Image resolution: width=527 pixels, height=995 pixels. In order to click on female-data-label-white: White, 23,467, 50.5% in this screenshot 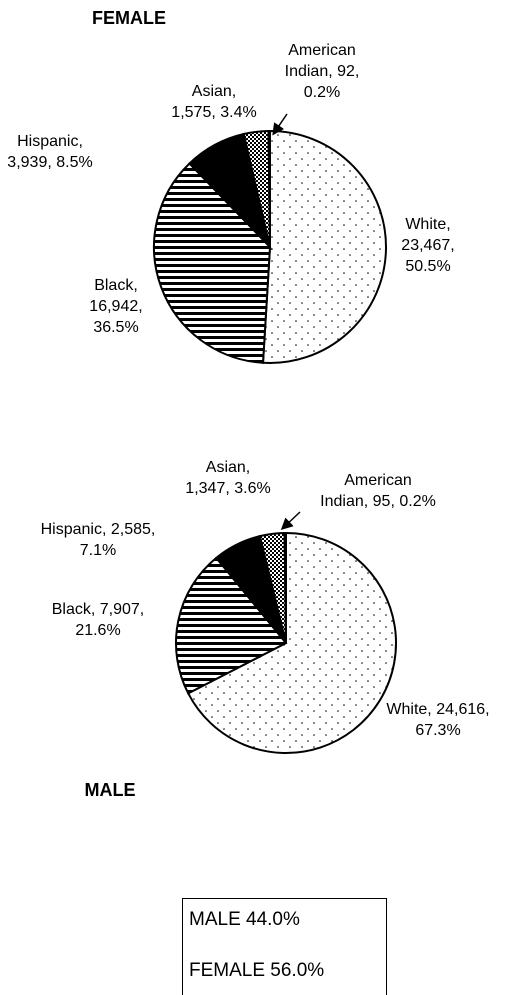, I will do `click(427, 245)`.